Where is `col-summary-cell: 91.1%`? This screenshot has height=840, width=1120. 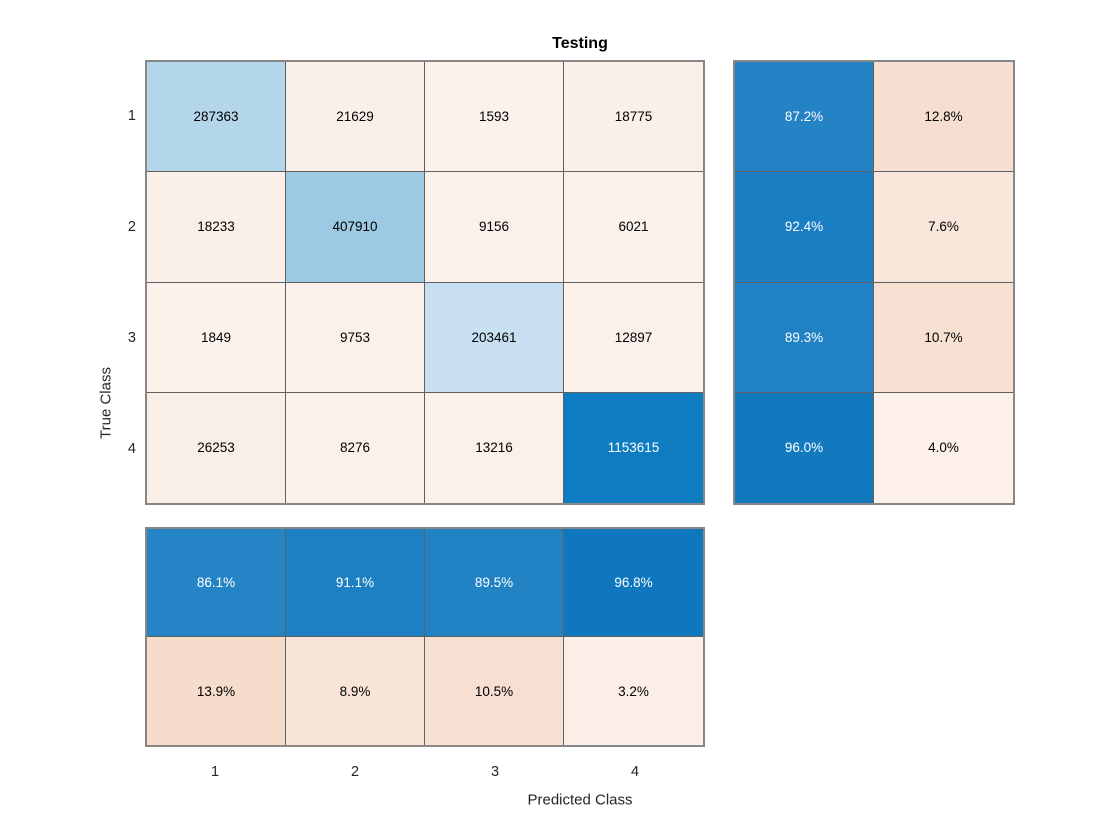 col-summary-cell: 91.1% is located at coordinates (355, 583).